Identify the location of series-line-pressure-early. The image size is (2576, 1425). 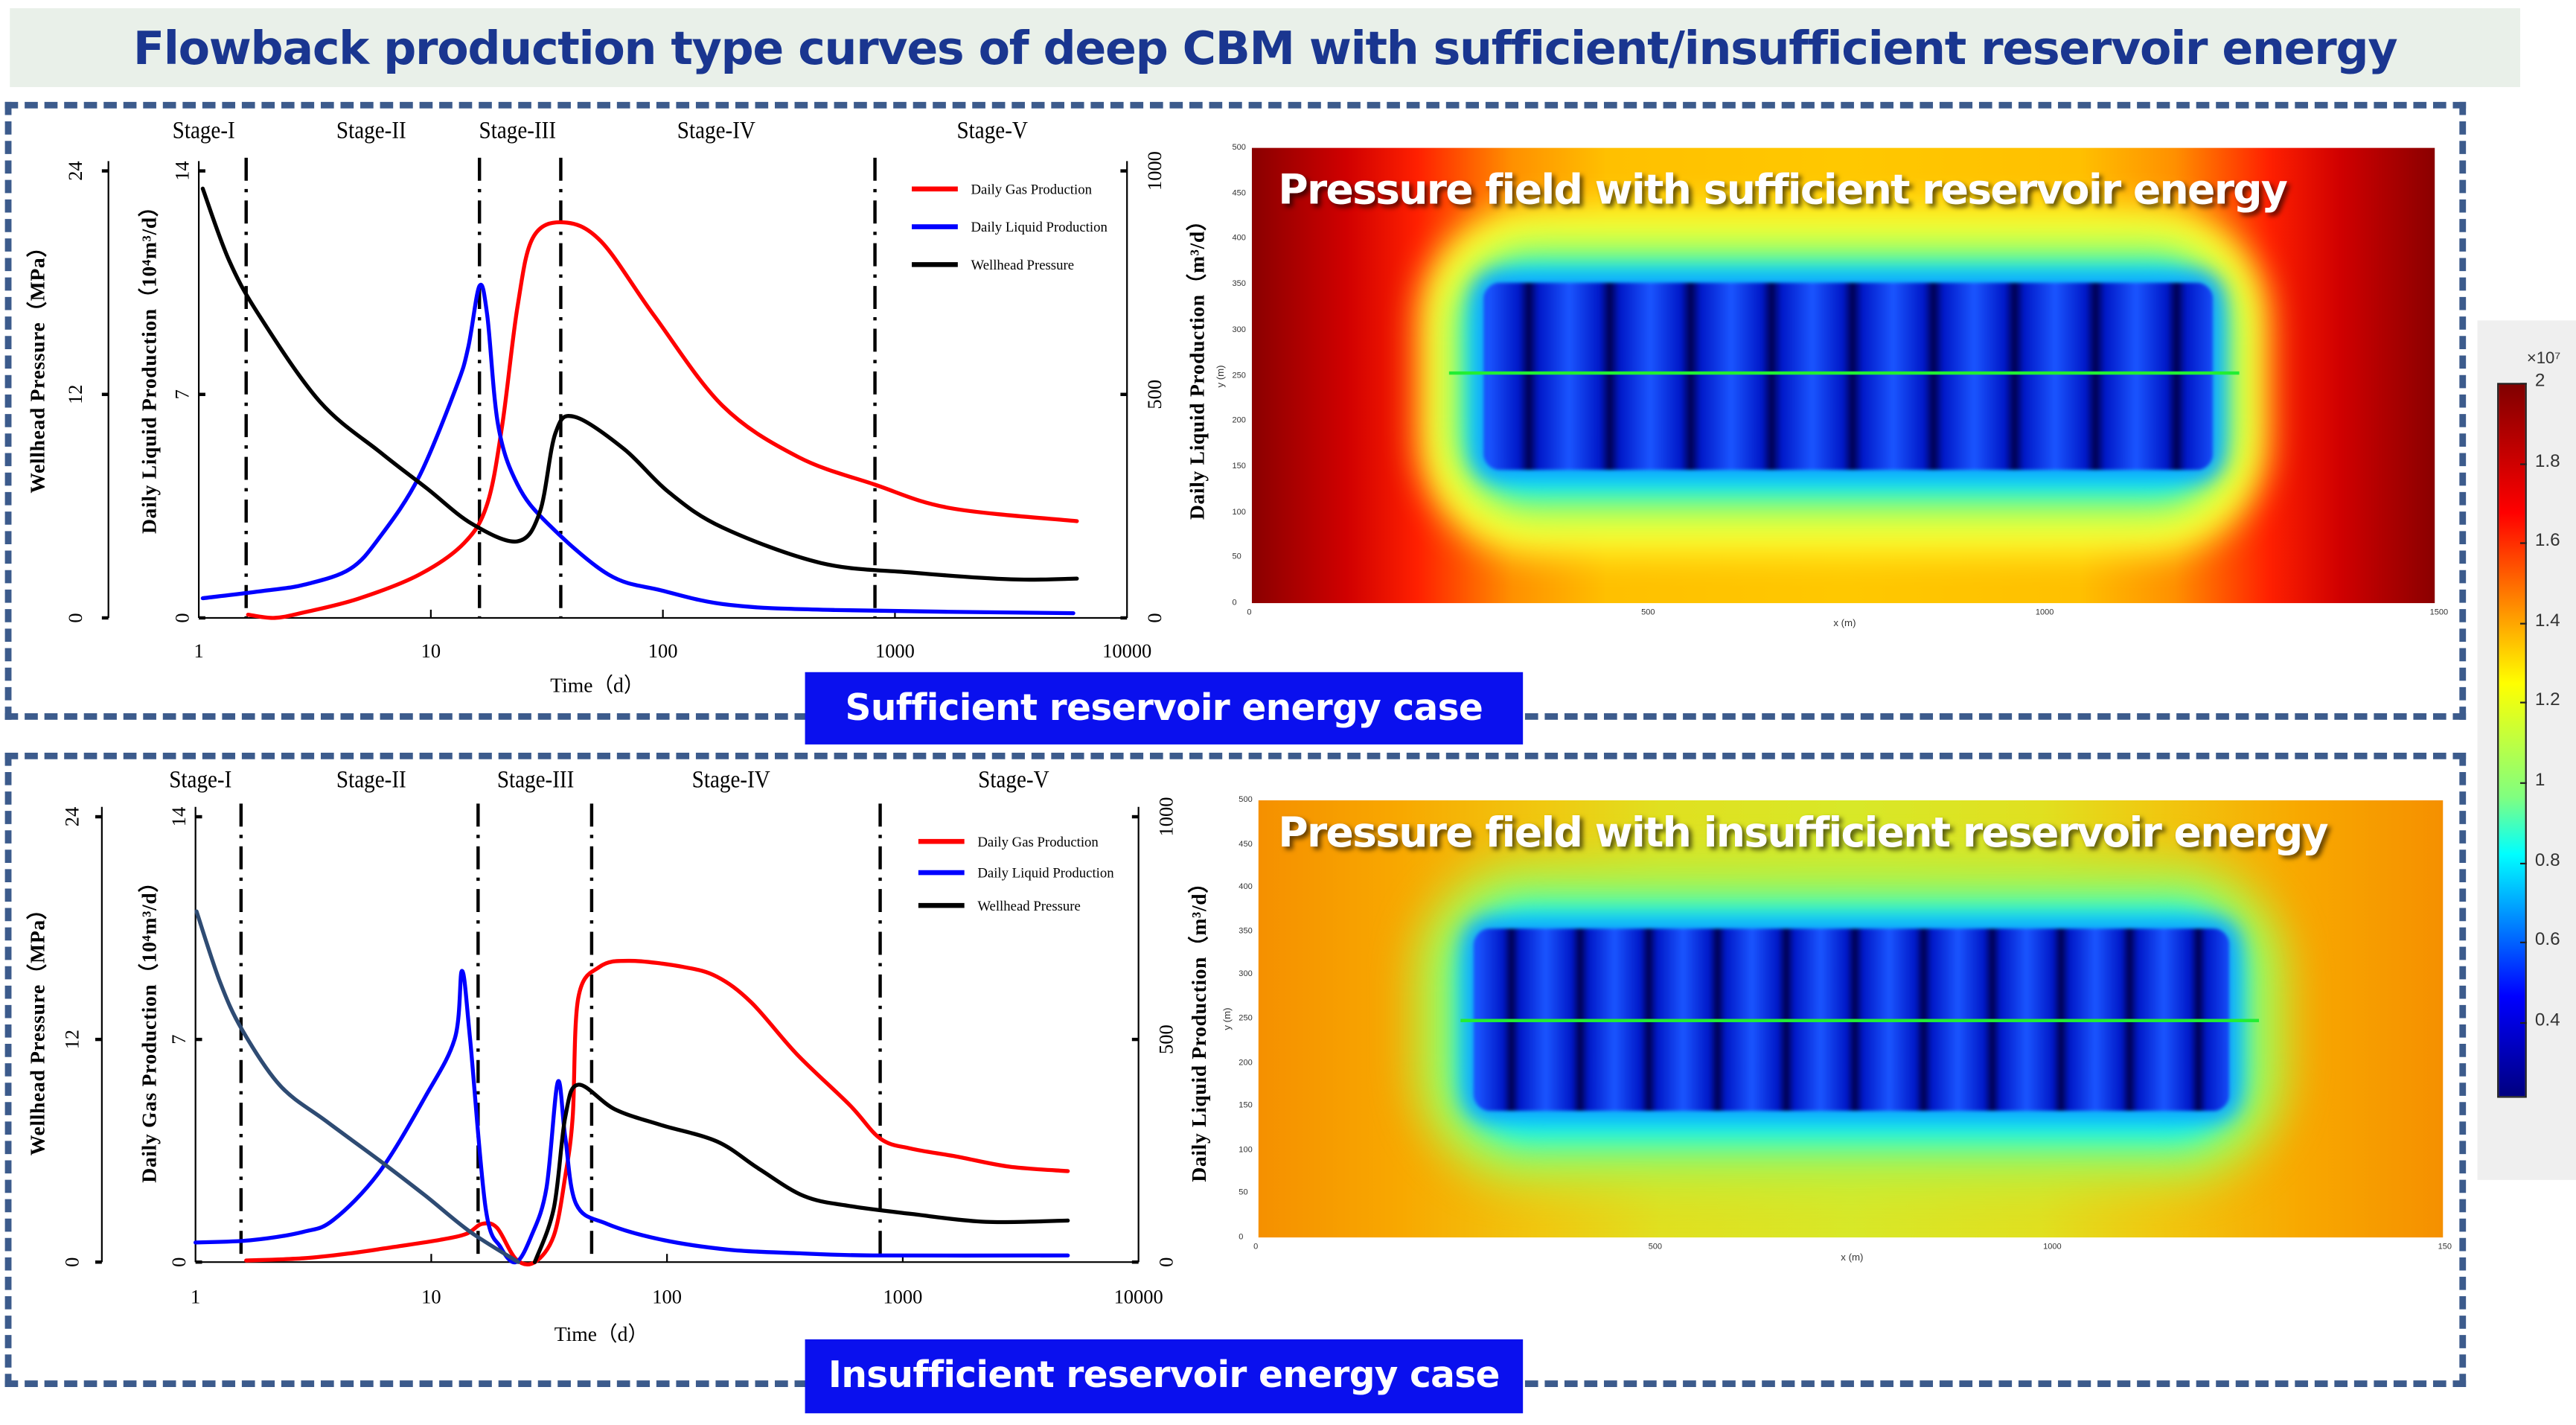
(358, 1087).